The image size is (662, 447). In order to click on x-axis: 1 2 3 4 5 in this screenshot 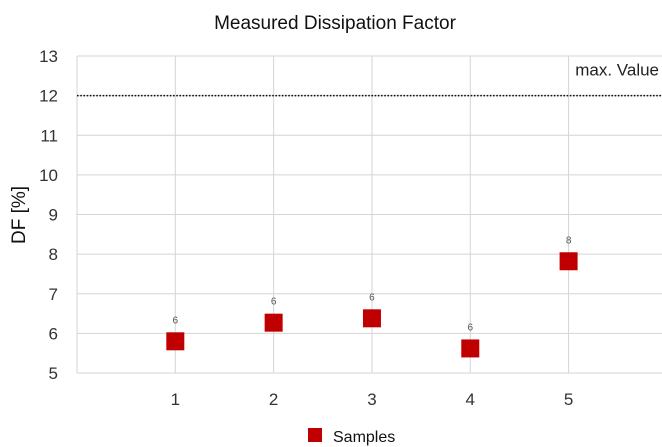, I will do `click(372, 399)`.